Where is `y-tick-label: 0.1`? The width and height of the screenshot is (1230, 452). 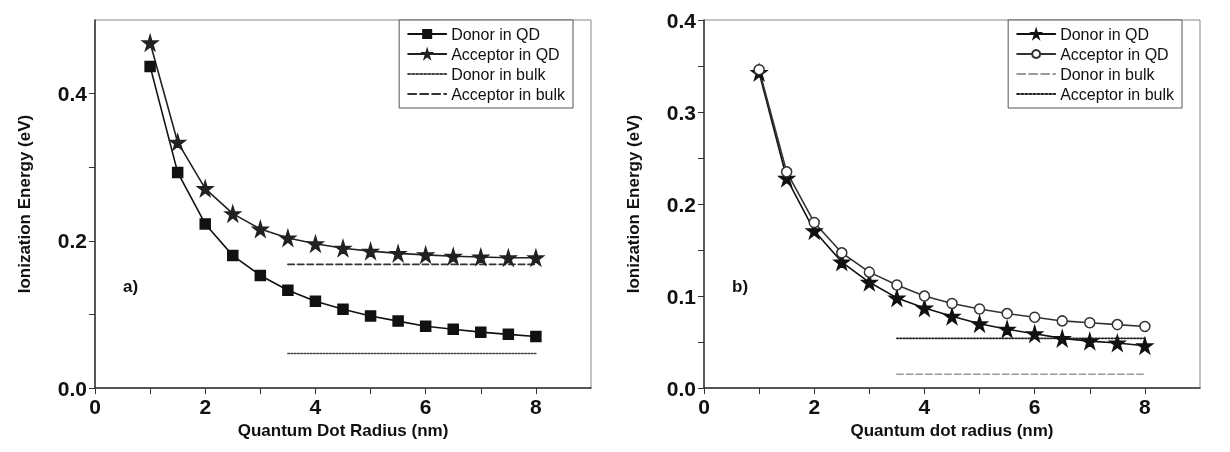
y-tick-label: 0.1 is located at coordinates (681, 296).